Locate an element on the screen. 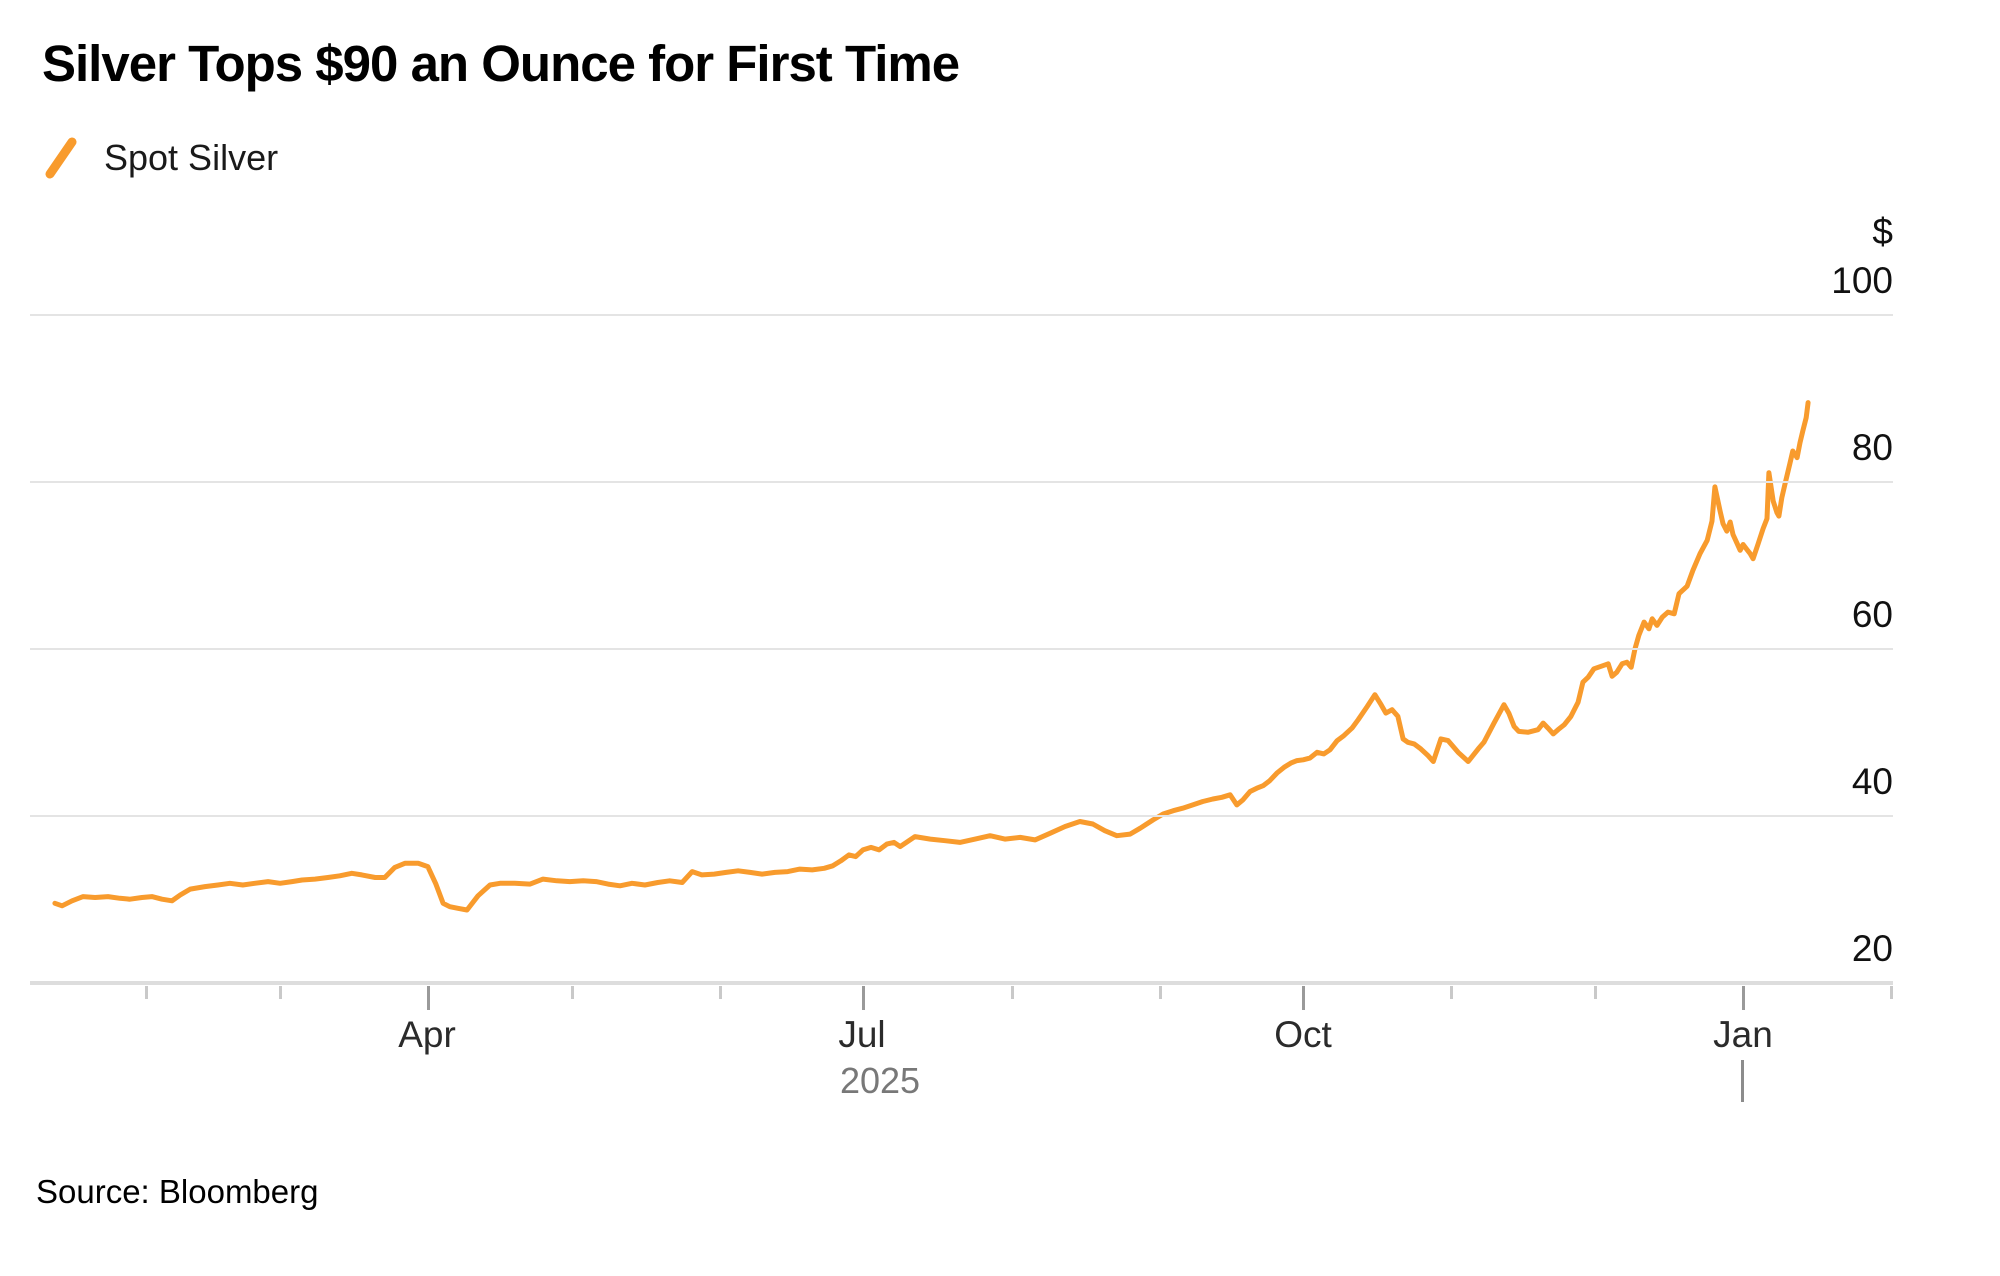 This screenshot has width=2000, height=1276. month-tick-oct is located at coordinates (1303, 998).